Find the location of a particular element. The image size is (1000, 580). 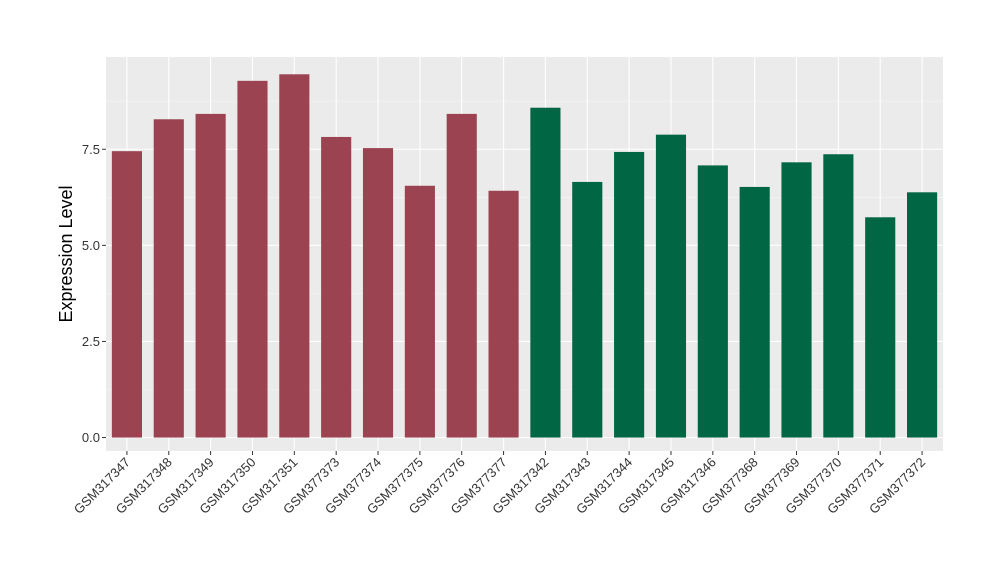

y-tick-label: 5.0 is located at coordinates (91, 245).